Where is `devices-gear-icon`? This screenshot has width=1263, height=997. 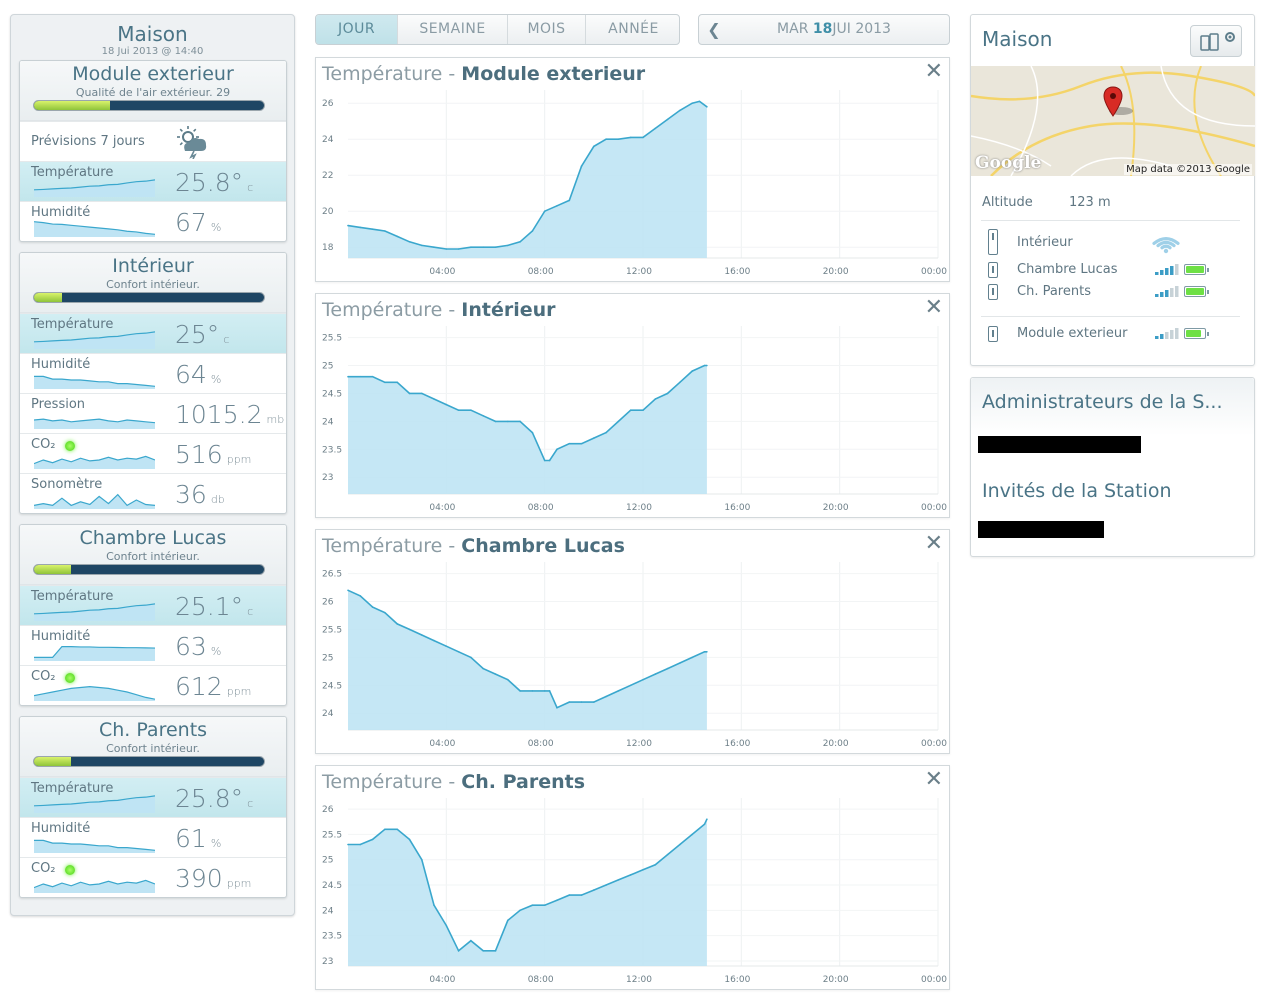 devices-gear-icon is located at coordinates (1217, 41).